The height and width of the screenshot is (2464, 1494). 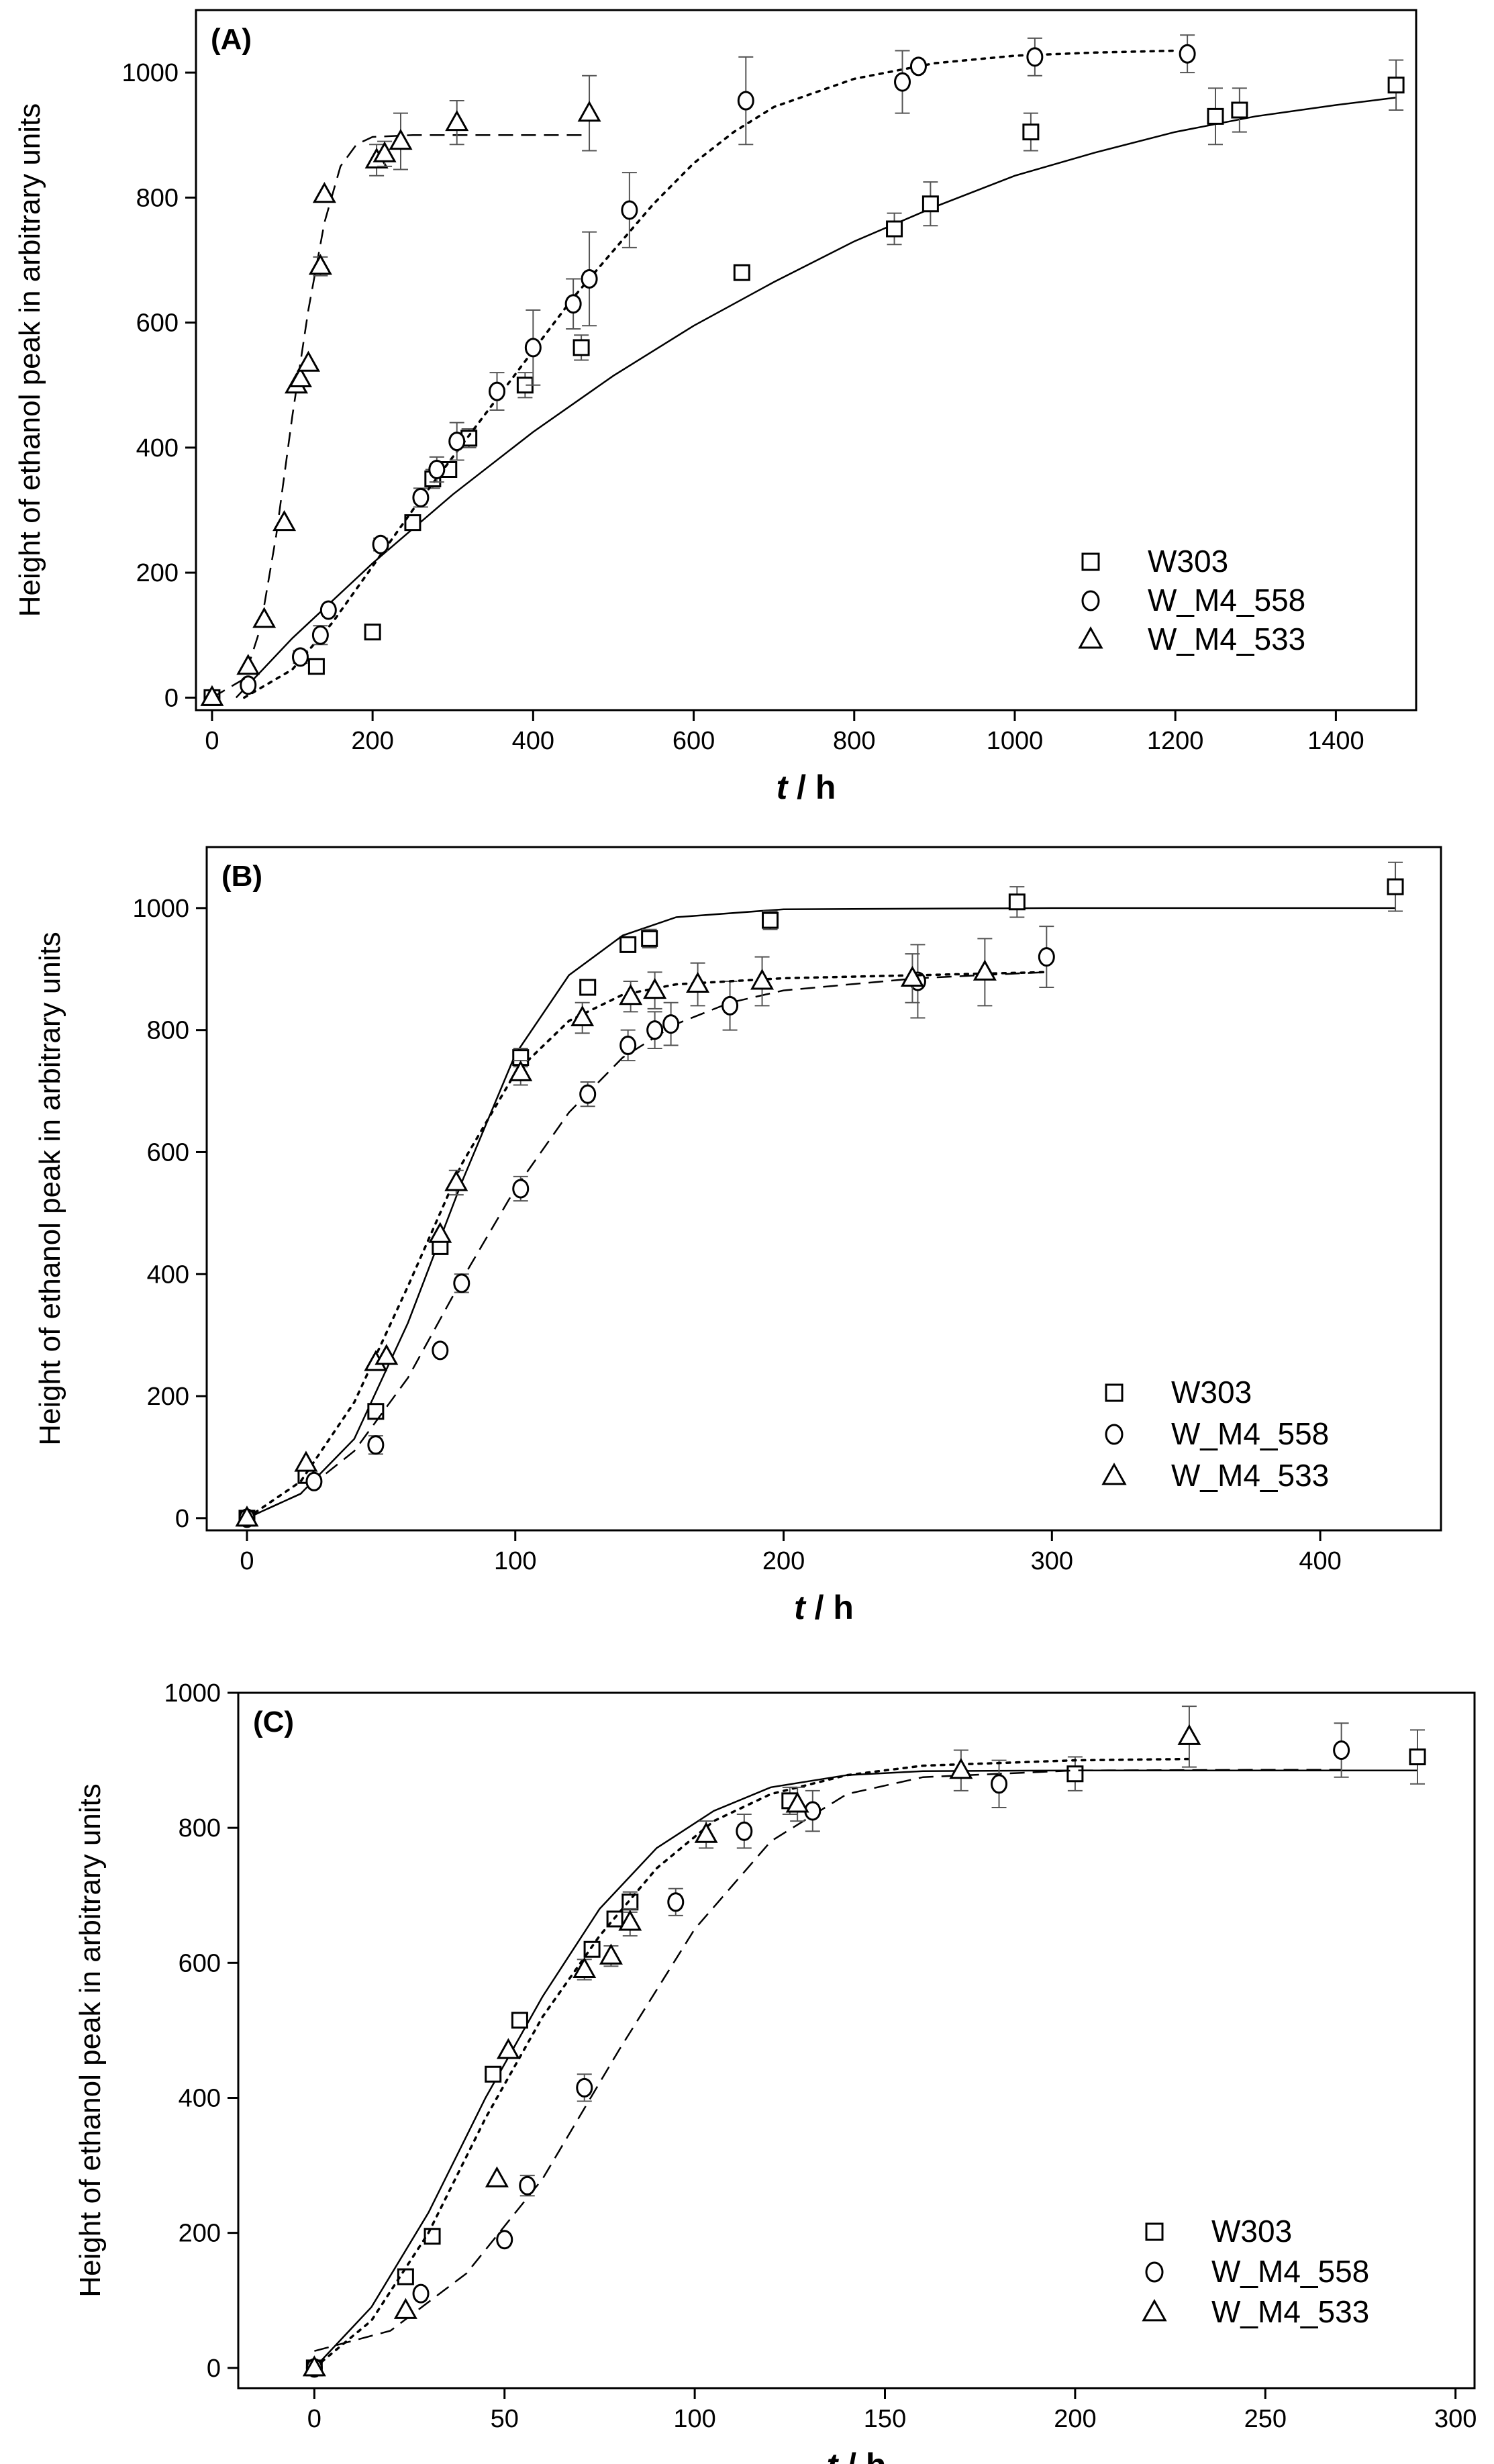 What do you see at coordinates (247, 1561) in the screenshot?
I see `x-tick-label: 0` at bounding box center [247, 1561].